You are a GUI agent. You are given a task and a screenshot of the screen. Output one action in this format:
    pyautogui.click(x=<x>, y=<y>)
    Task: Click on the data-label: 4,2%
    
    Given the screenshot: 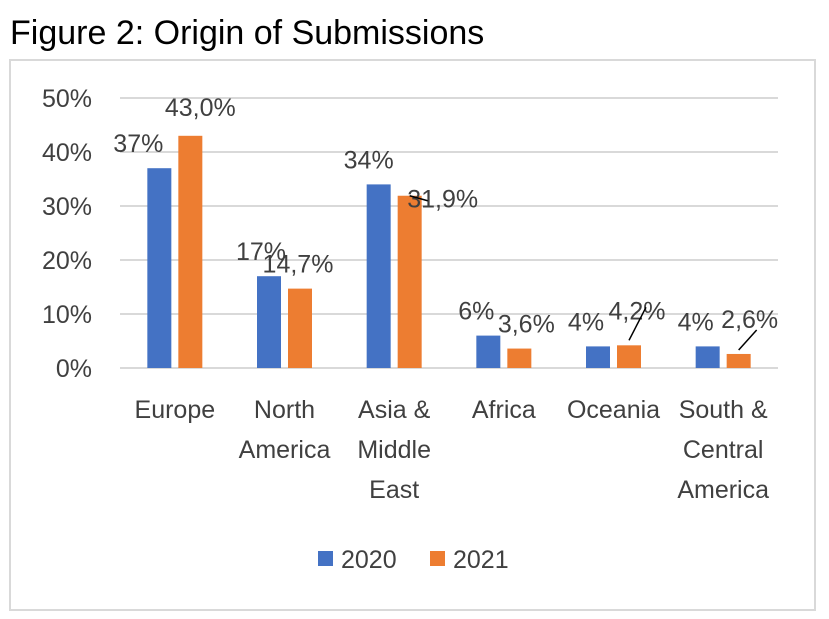 What is the action you would take?
    pyautogui.click(x=637, y=311)
    